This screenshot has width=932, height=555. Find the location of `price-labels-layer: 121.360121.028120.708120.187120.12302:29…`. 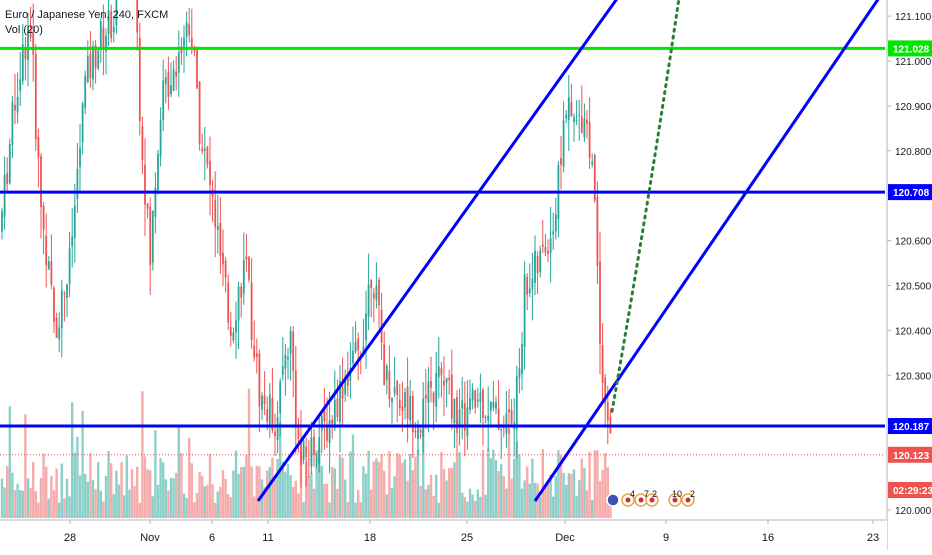

price-labels-layer: 121.360121.028120.708120.187120.12302:29… is located at coordinates (910, 269).